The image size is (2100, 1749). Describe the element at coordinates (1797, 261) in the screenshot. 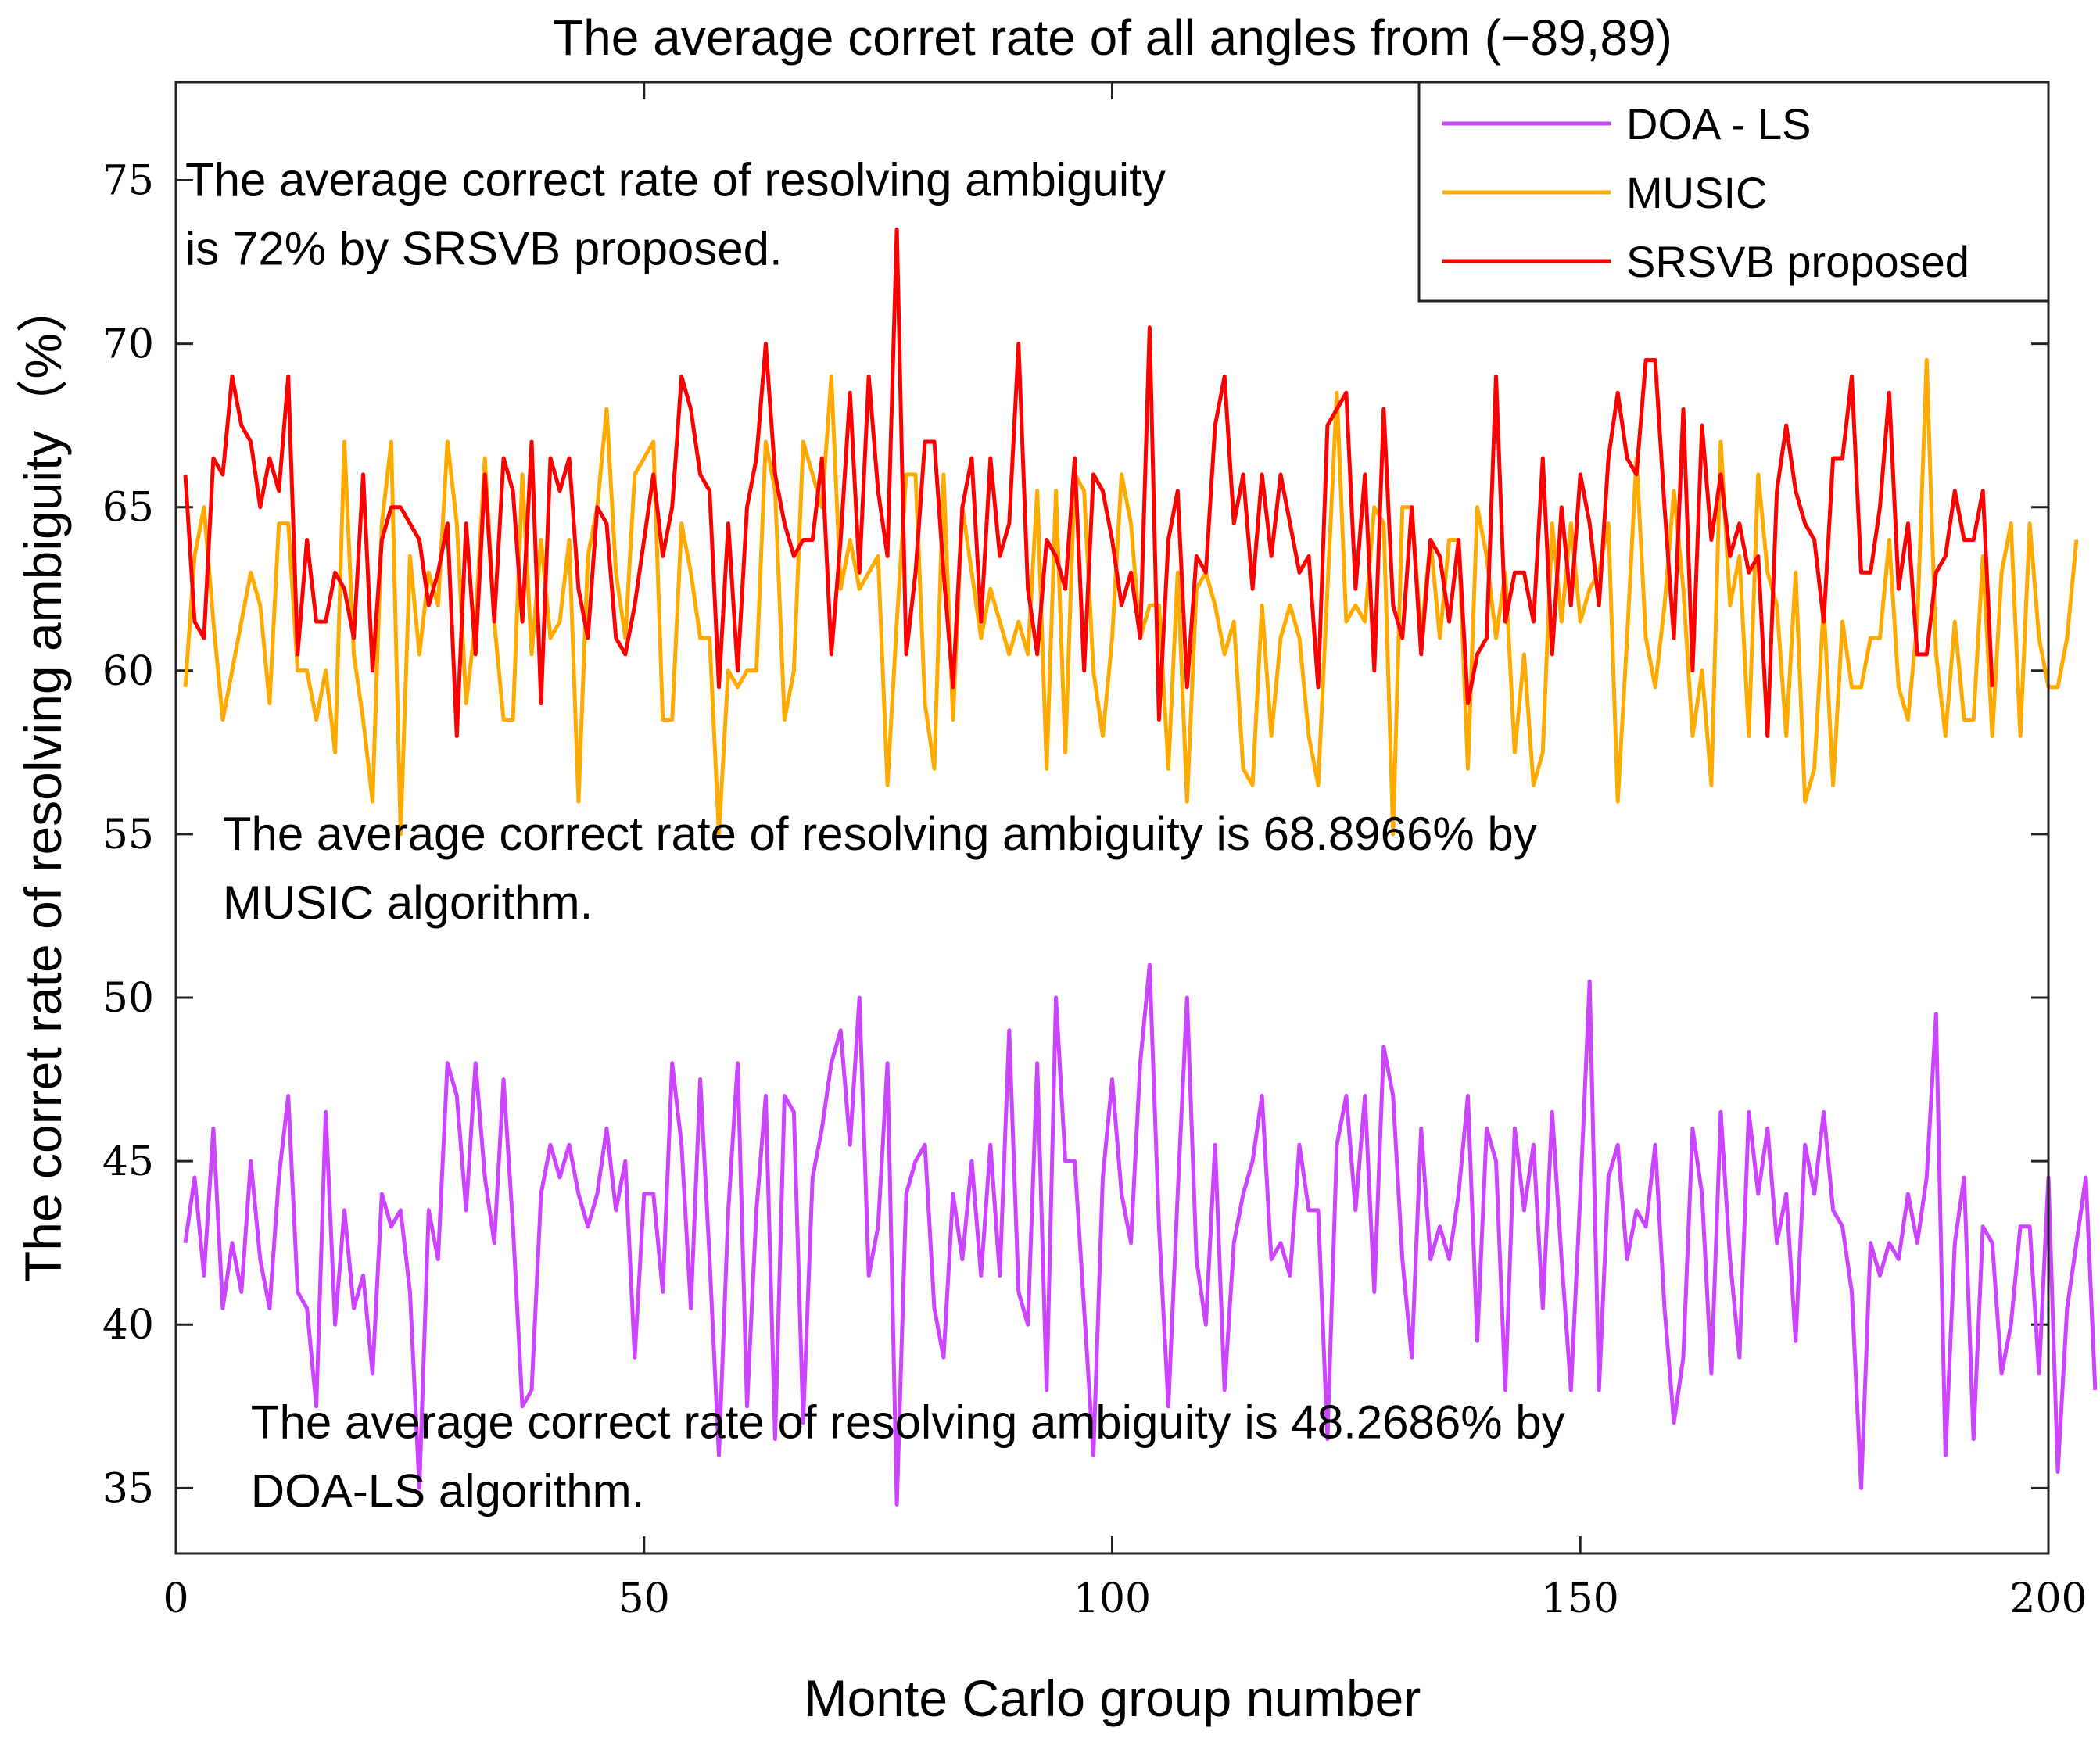

I see `legend-label: SRSVB proposed` at that location.